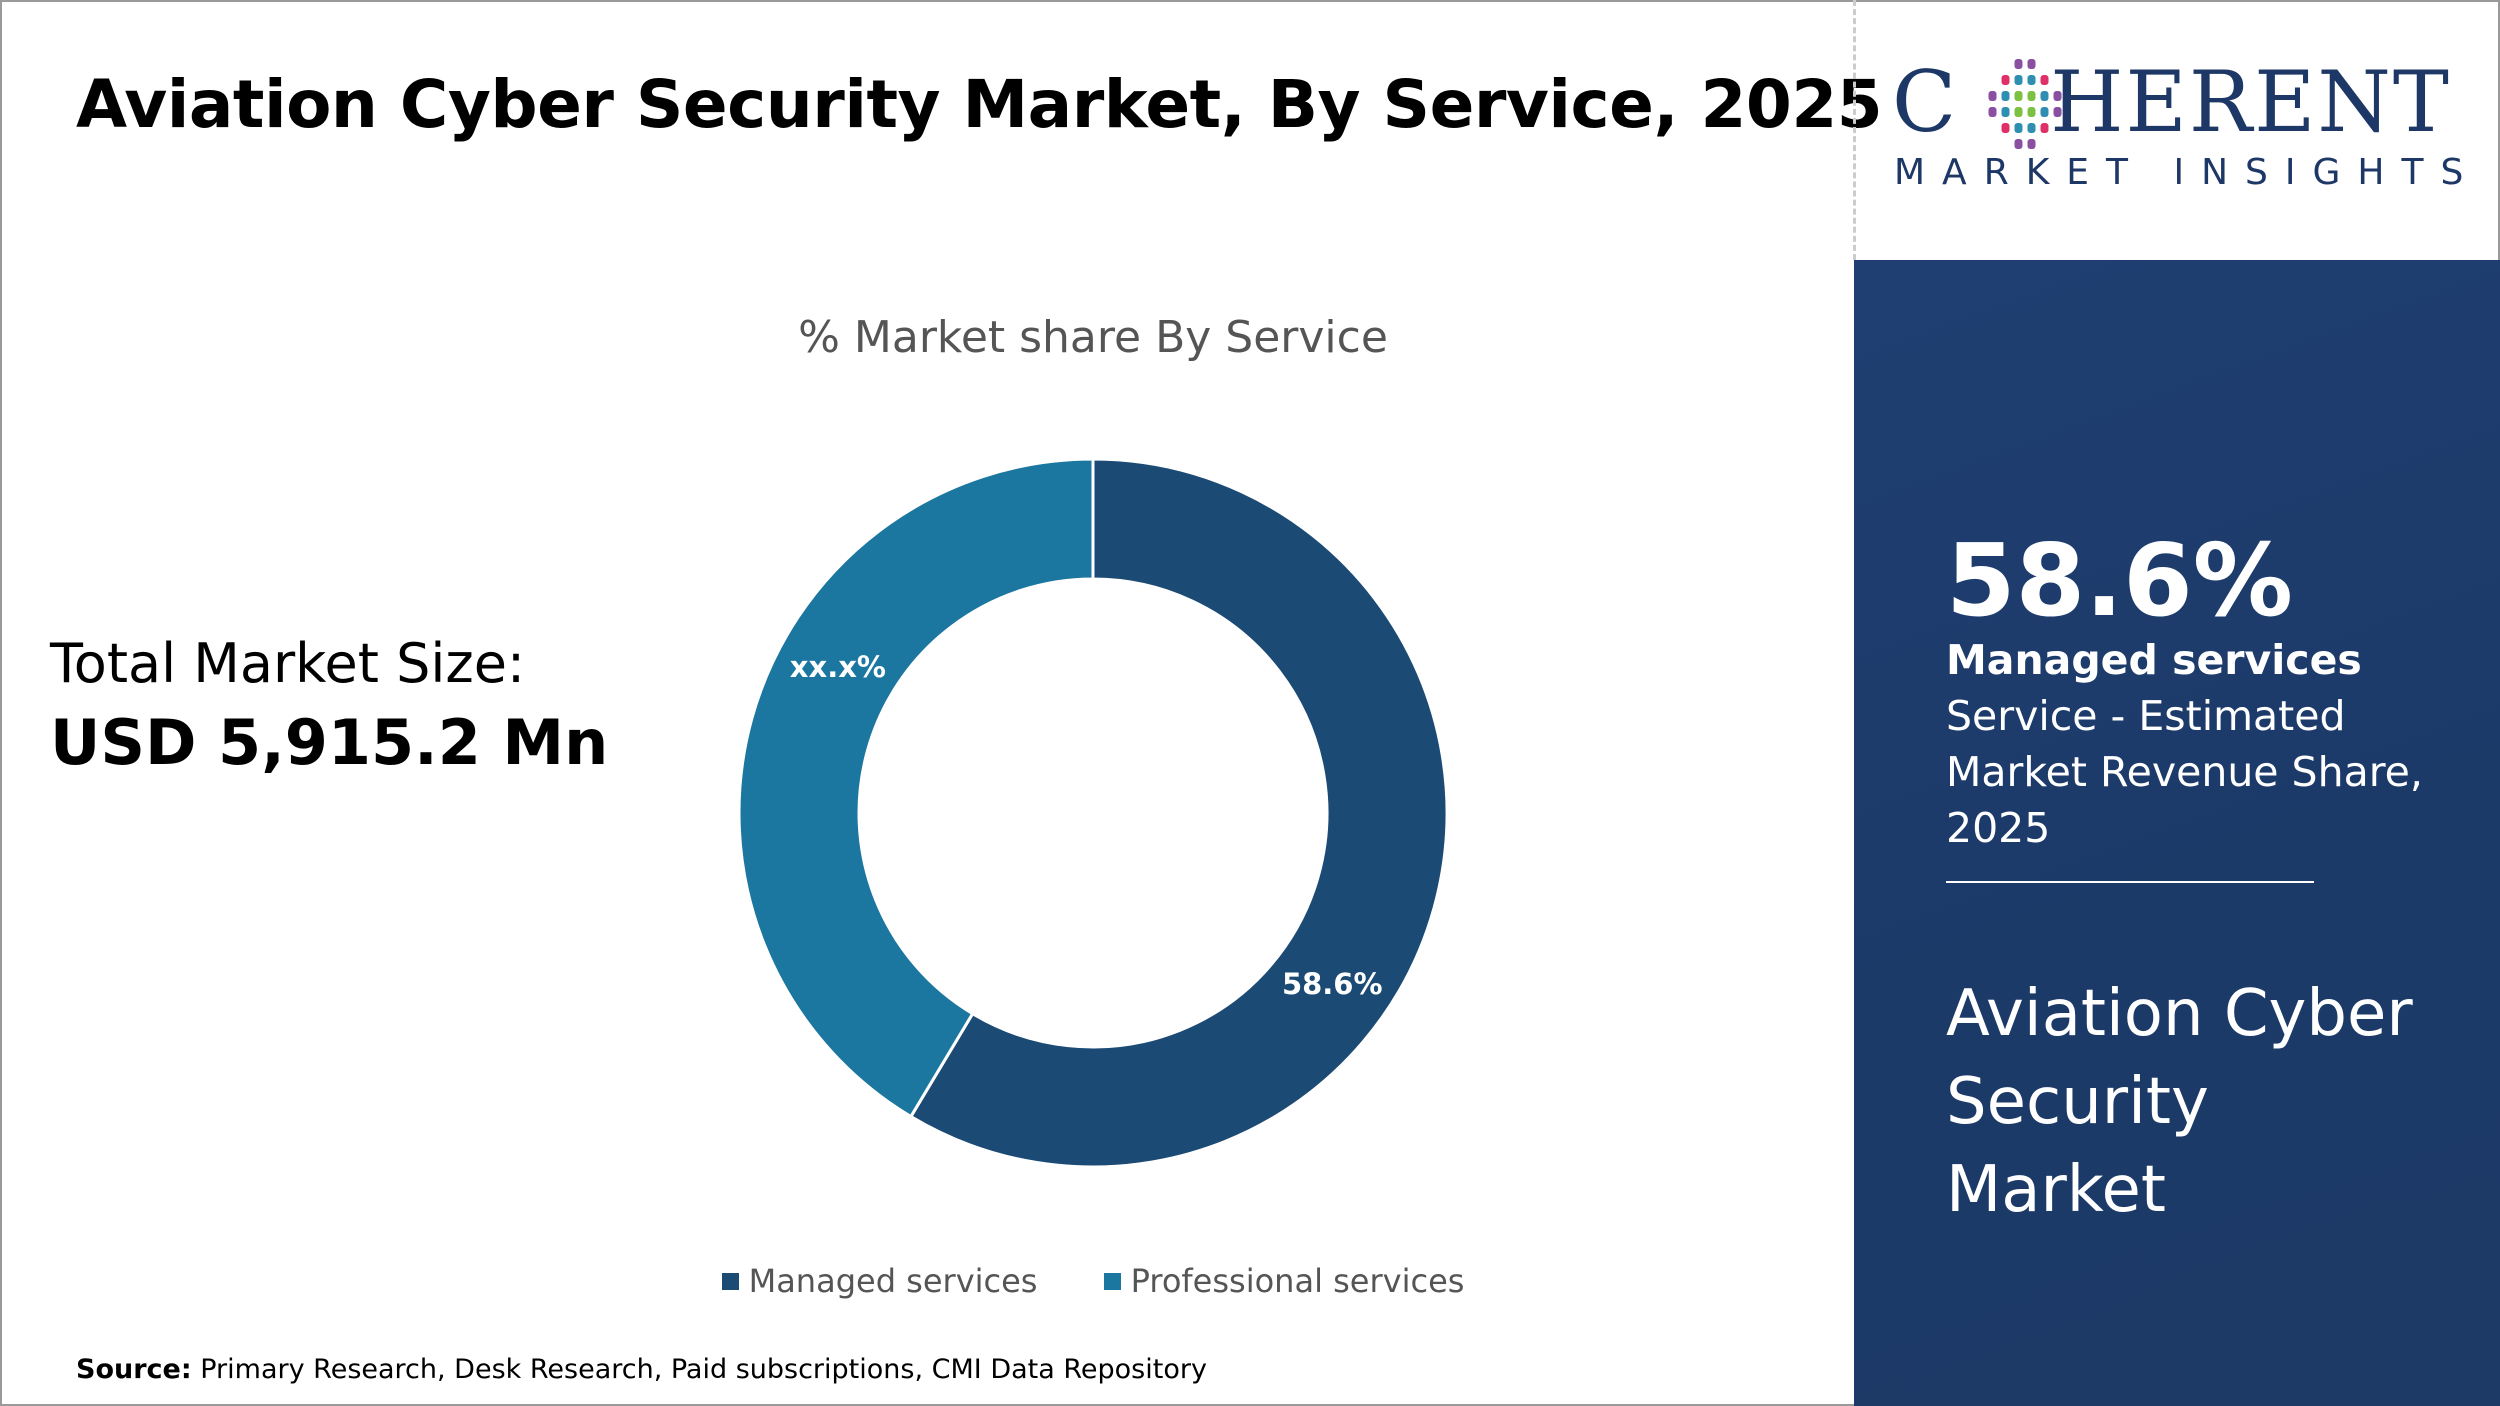 The width and height of the screenshot is (2500, 1406). What do you see at coordinates (2154, 660) in the screenshot?
I see `highlight-segment: Managed services` at bounding box center [2154, 660].